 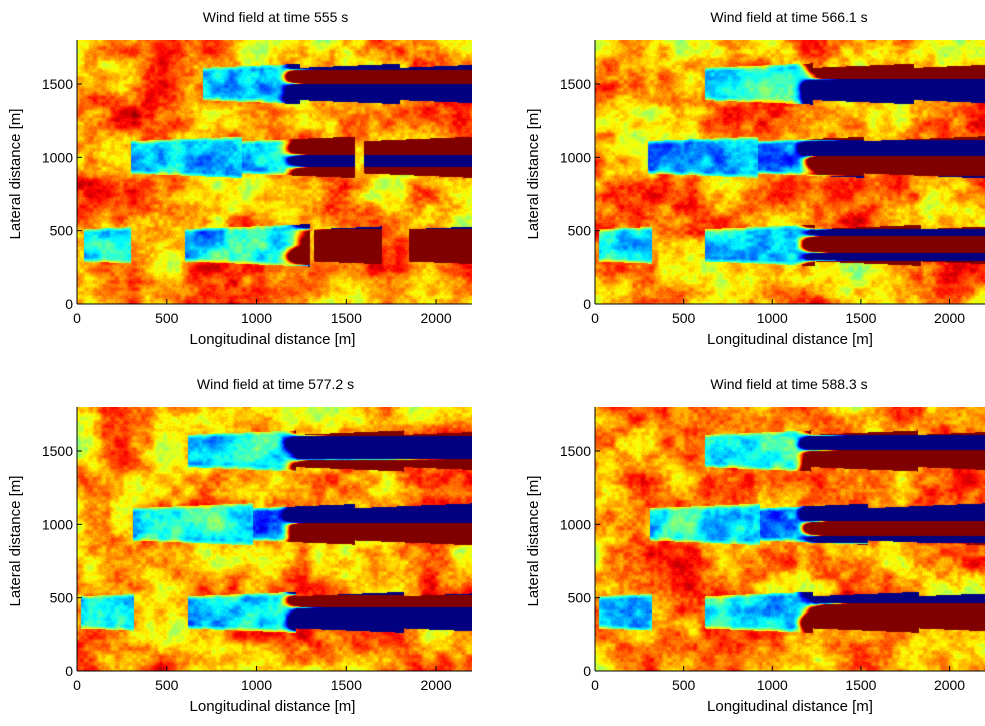 What do you see at coordinates (276, 17) in the screenshot?
I see `chart-title: Wind field at time 555 s` at bounding box center [276, 17].